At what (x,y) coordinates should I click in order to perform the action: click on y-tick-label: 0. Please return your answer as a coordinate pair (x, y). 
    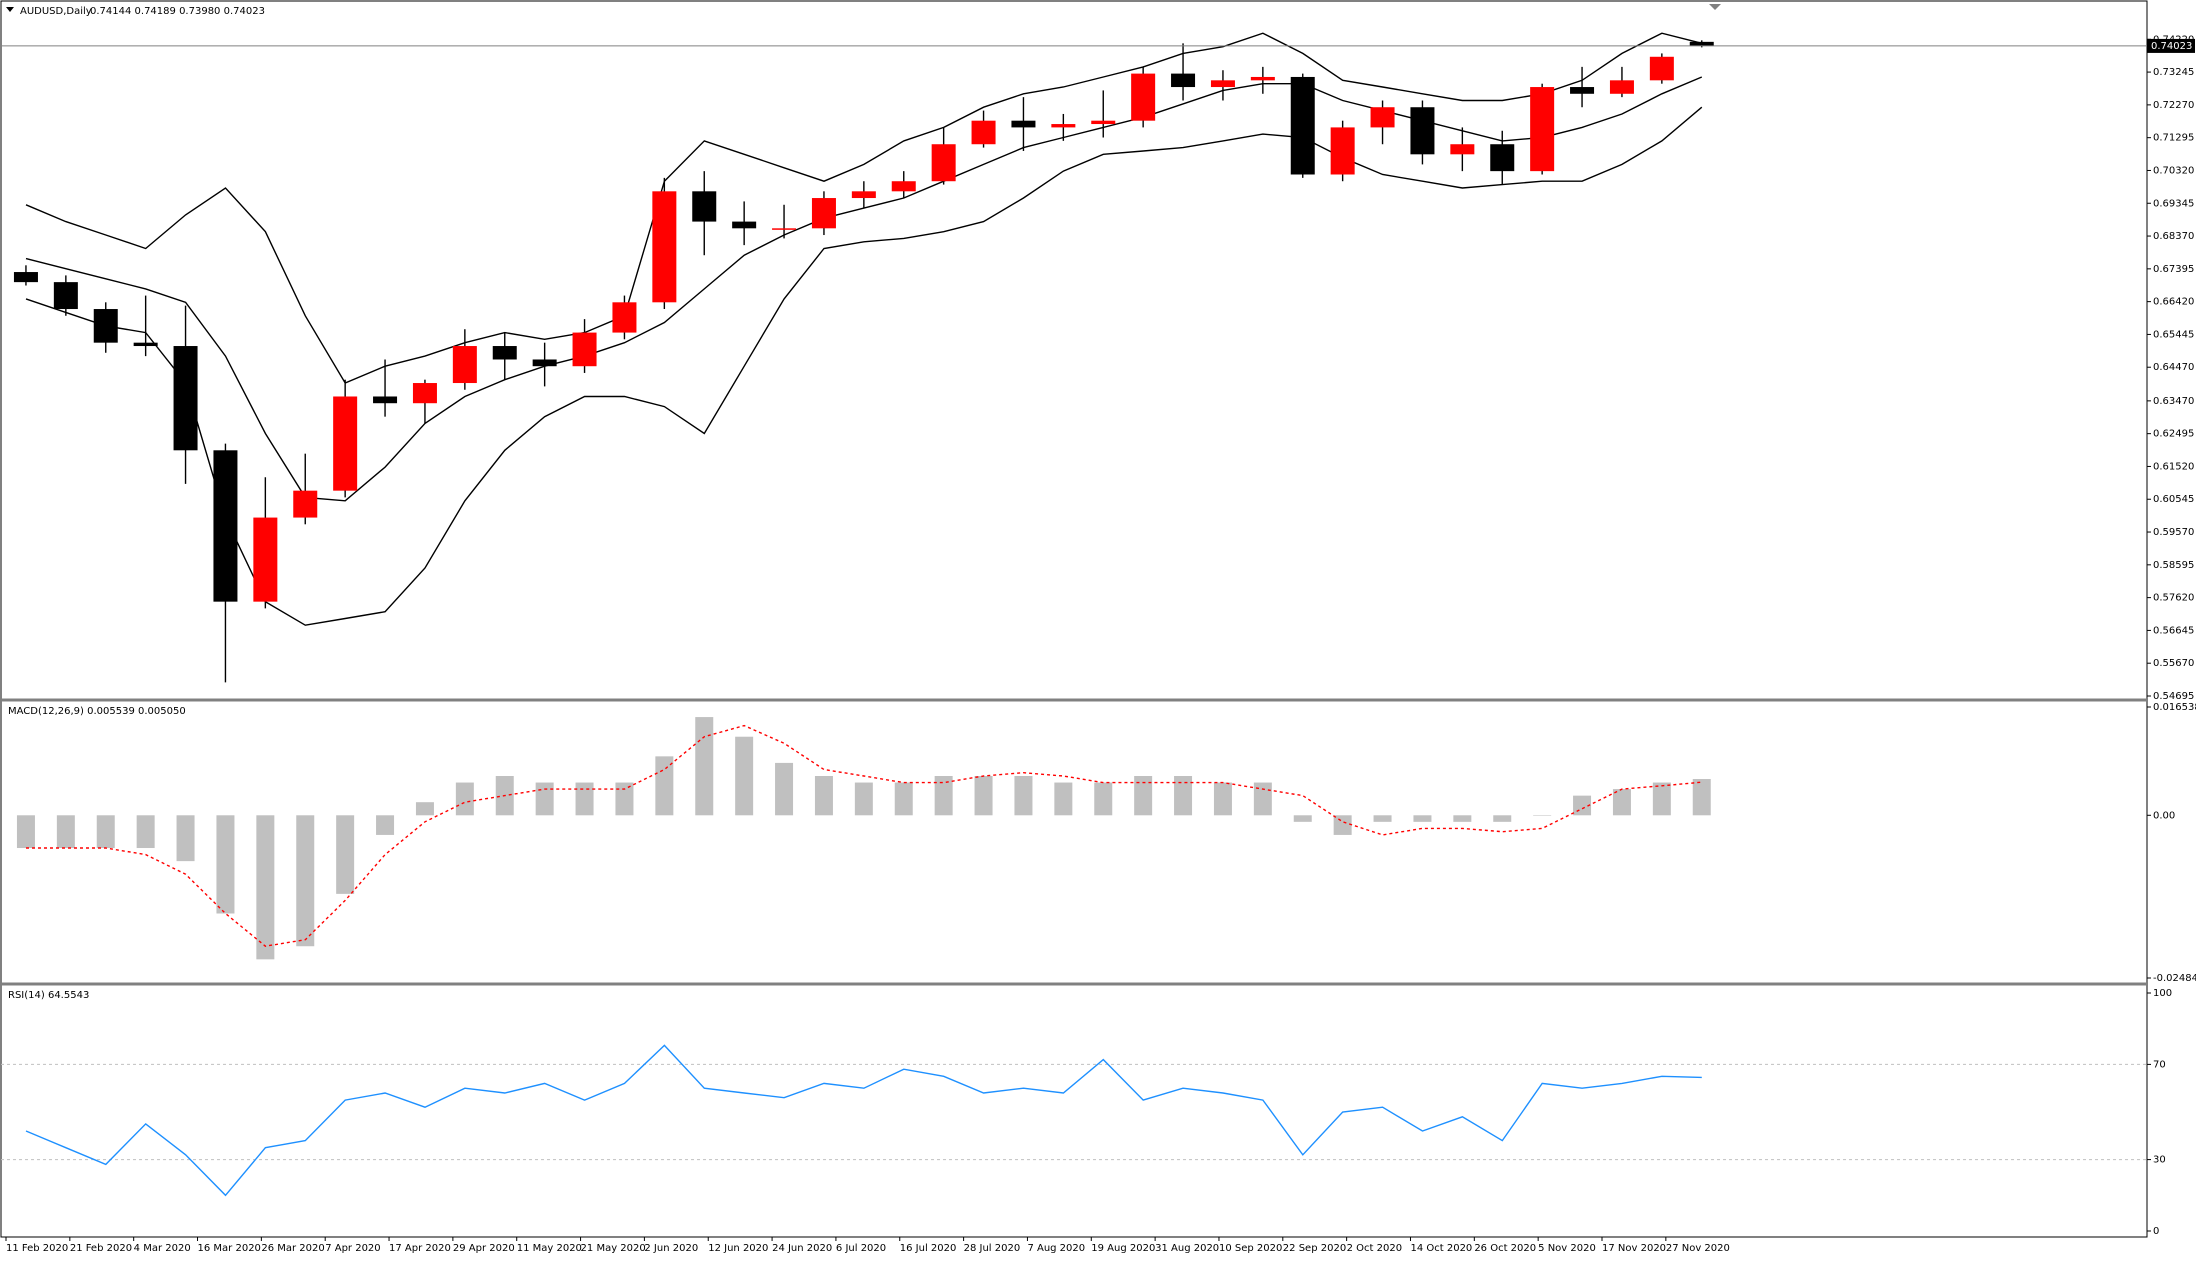
    Looking at the image, I should click on (2156, 1231).